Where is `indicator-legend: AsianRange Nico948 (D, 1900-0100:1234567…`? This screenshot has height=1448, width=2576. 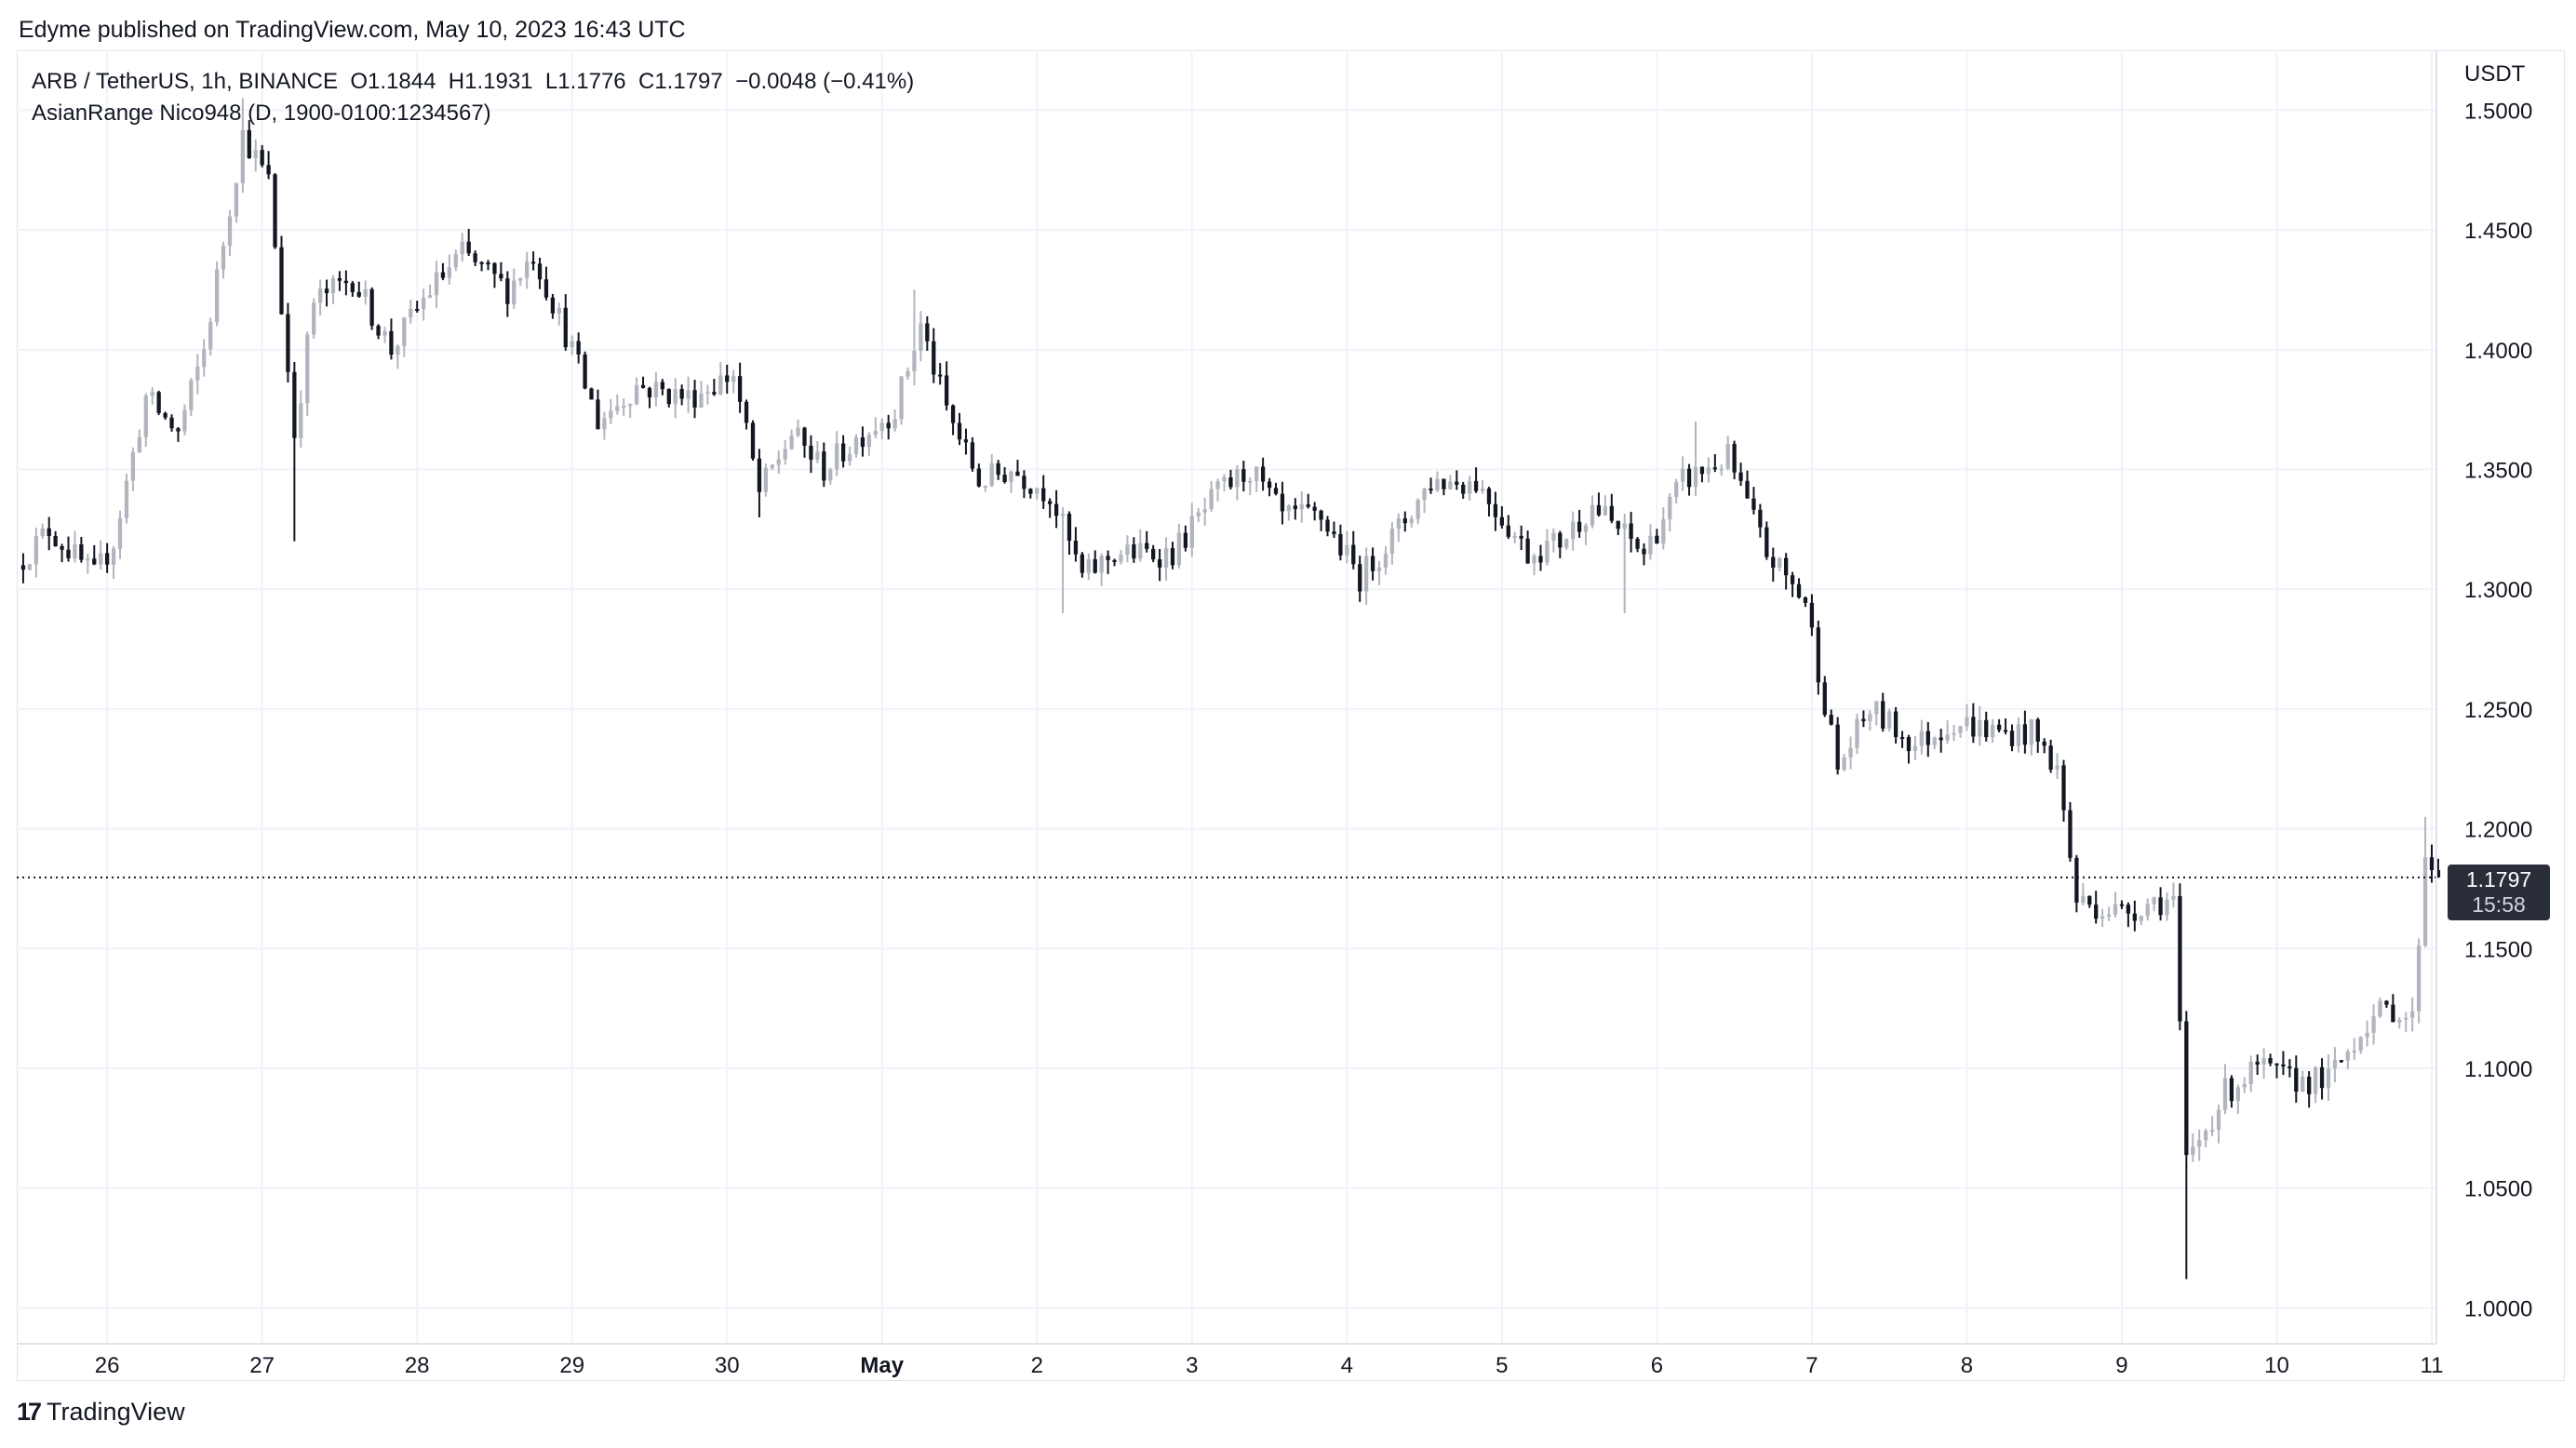 indicator-legend: AsianRange Nico948 (D, 1900-0100:1234567… is located at coordinates (261, 114).